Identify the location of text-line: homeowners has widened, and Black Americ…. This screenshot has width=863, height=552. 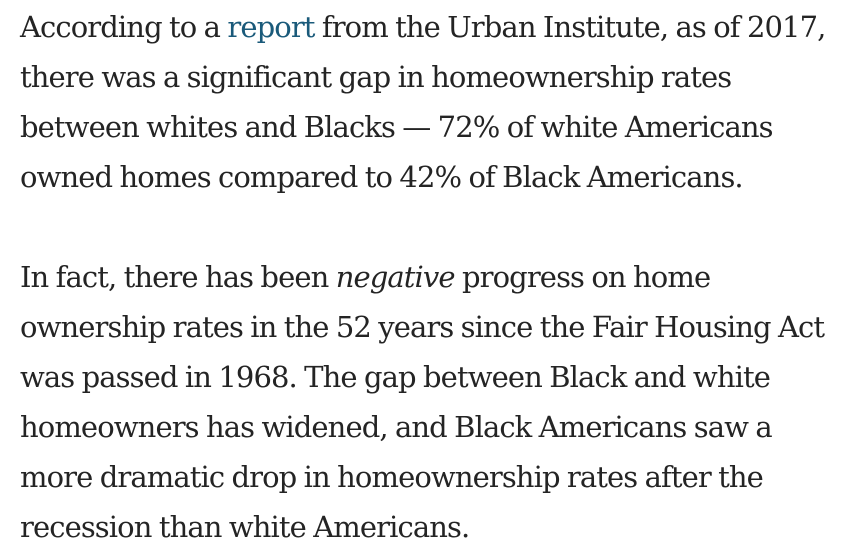
(396, 427).